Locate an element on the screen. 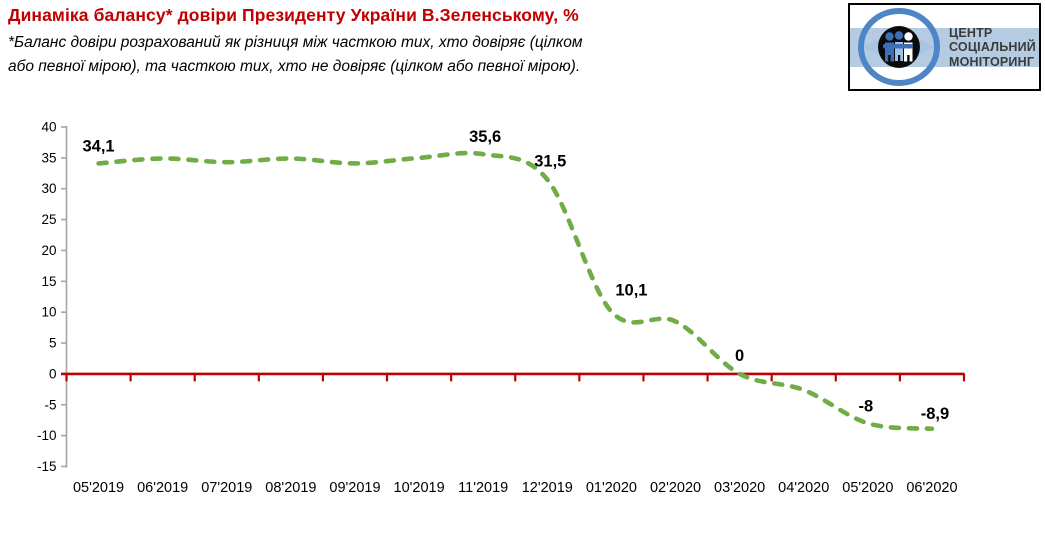 The height and width of the screenshot is (536, 1045). x-axis-tick-label: 11'2019 is located at coordinates (483, 488).